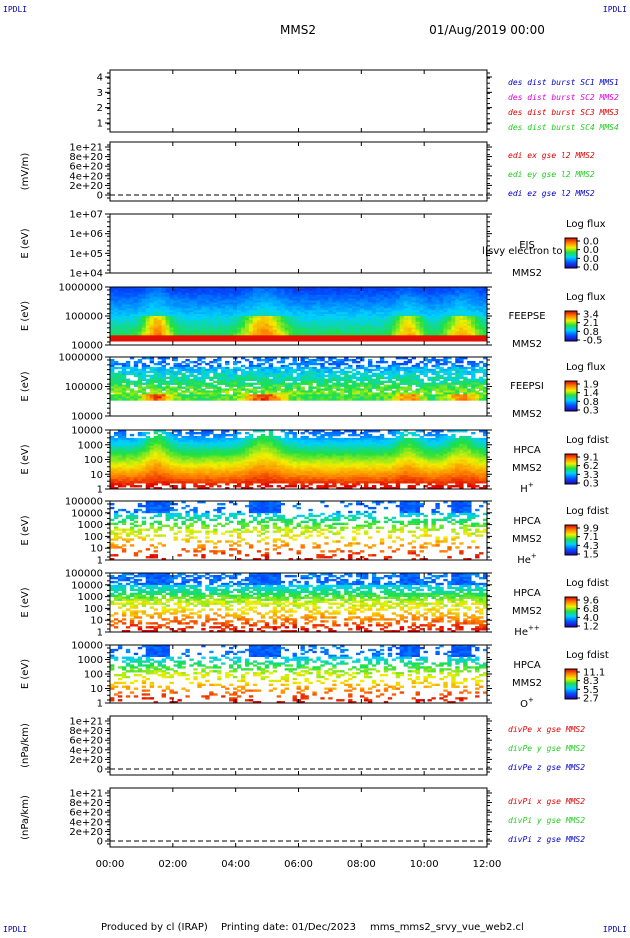 This screenshot has width=630, height=938. Describe the element at coordinates (551, 155) in the screenshot. I see `legend-entry: edi ex gse l2 MMS2` at that location.